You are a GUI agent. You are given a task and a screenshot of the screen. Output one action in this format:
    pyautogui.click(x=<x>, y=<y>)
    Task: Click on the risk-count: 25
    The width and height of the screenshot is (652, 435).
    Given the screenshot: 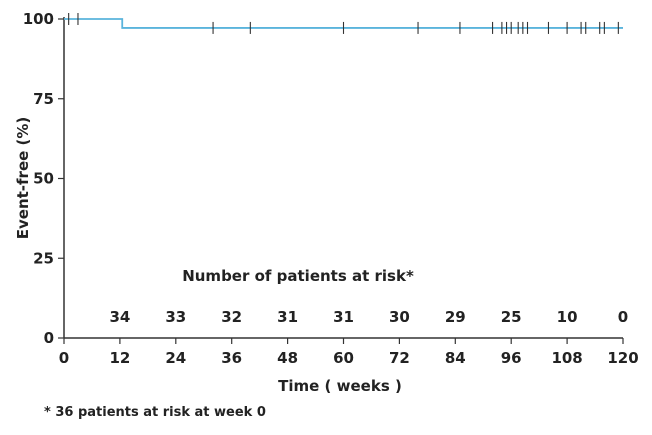 What is the action you would take?
    pyautogui.click(x=511, y=317)
    